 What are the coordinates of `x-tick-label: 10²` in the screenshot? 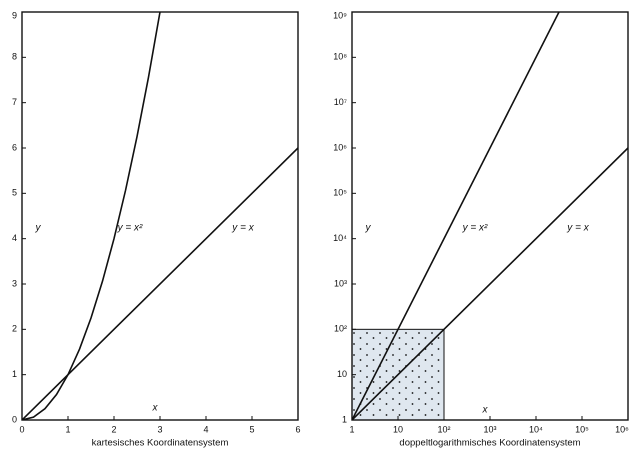 It's located at (443, 429).